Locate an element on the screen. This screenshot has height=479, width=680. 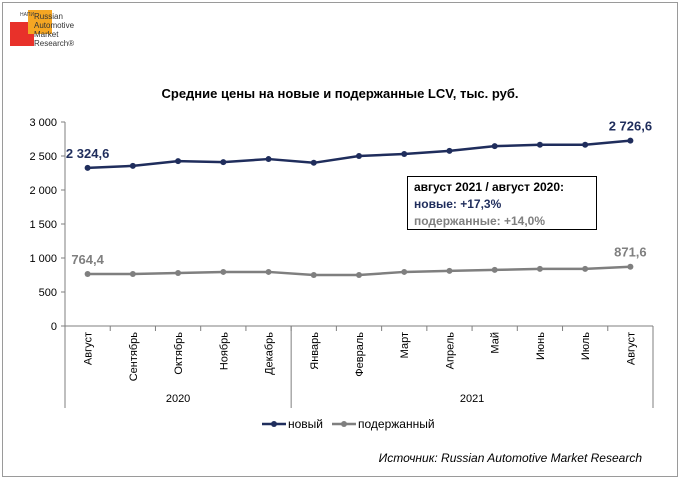
logo: НАПИ Russian Automotive Market Research® is located at coordinates (53, 36).